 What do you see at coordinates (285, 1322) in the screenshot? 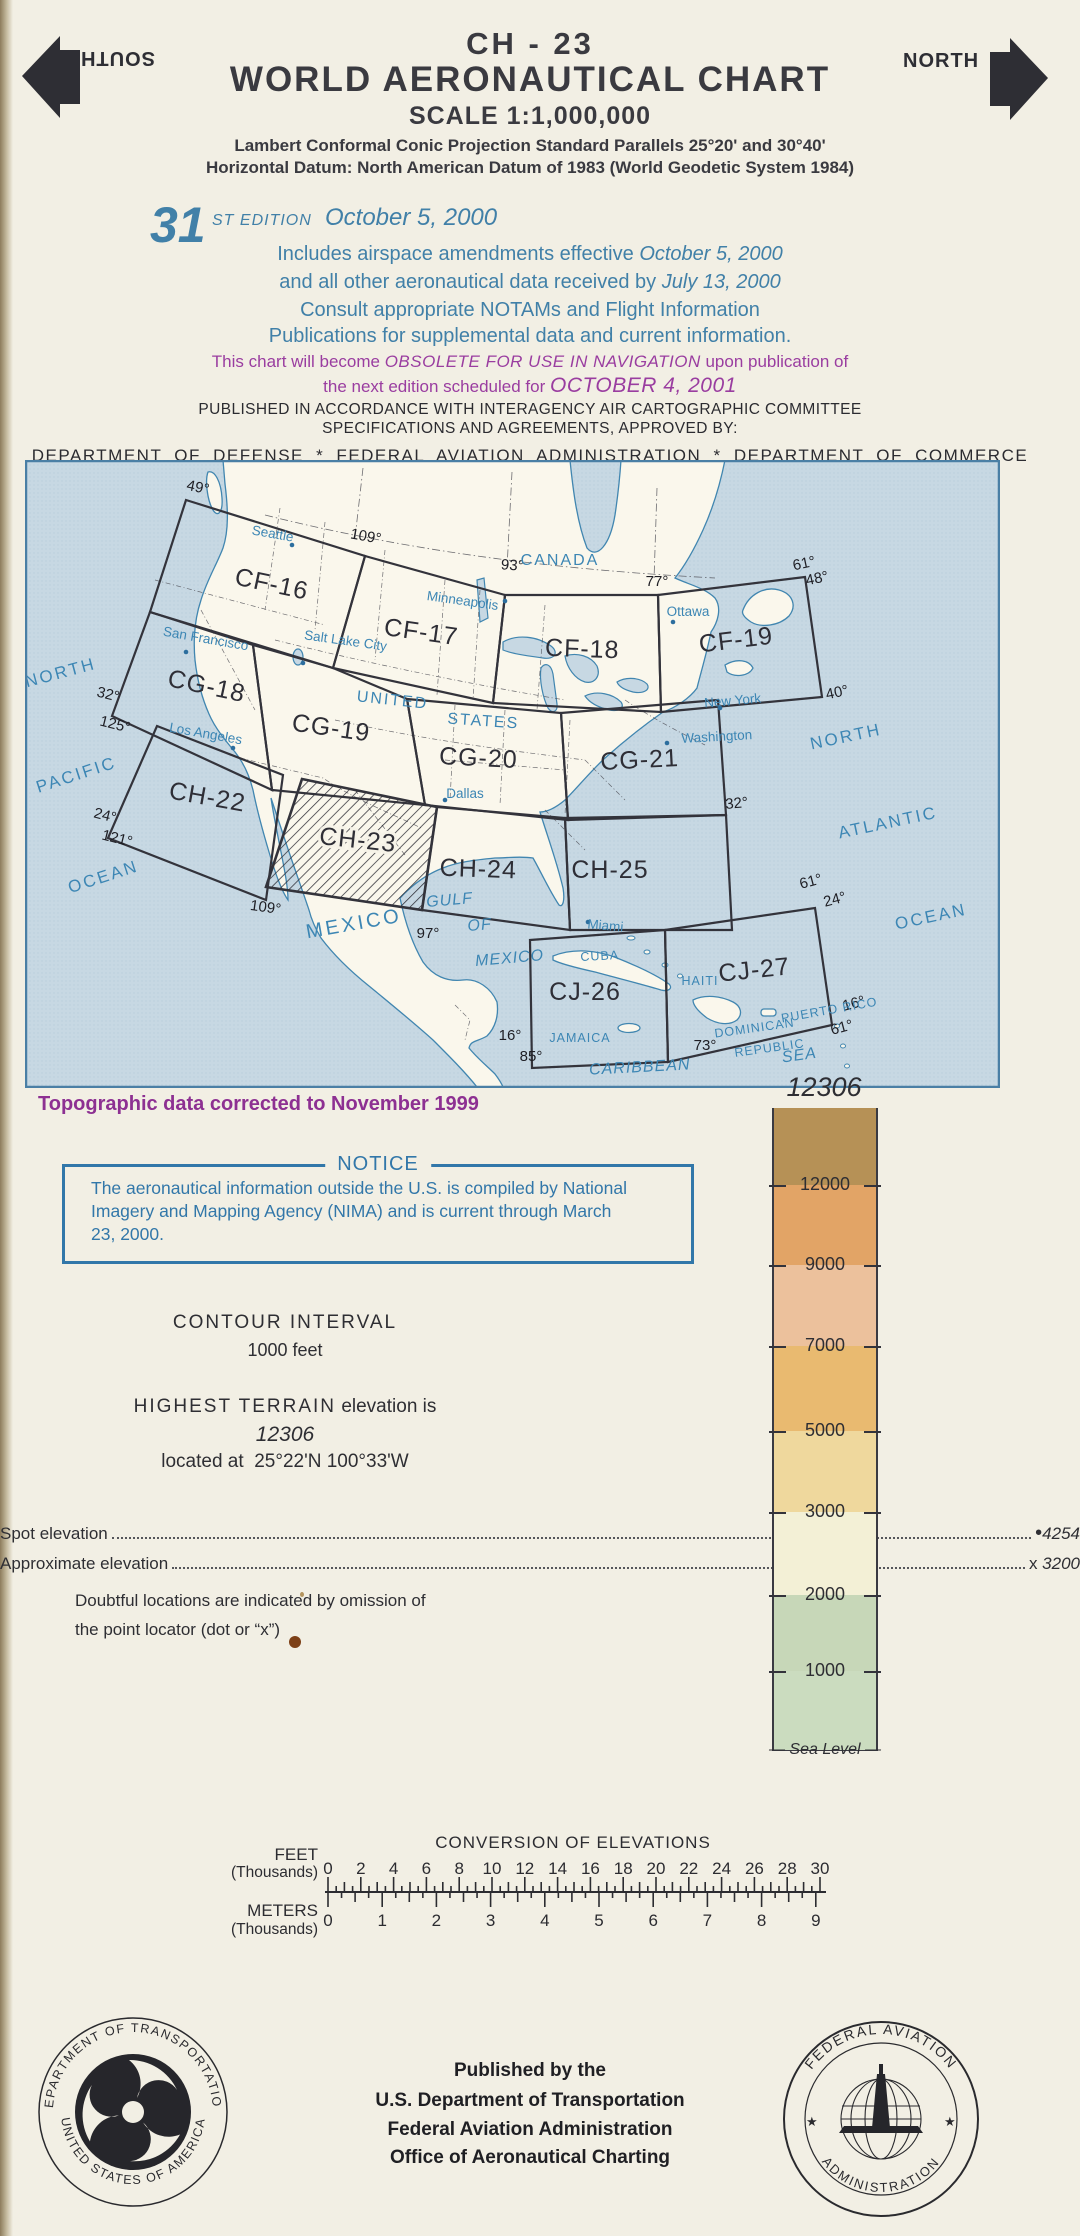
I see `contour-interval-title: CONTOUR INTERVAL` at bounding box center [285, 1322].